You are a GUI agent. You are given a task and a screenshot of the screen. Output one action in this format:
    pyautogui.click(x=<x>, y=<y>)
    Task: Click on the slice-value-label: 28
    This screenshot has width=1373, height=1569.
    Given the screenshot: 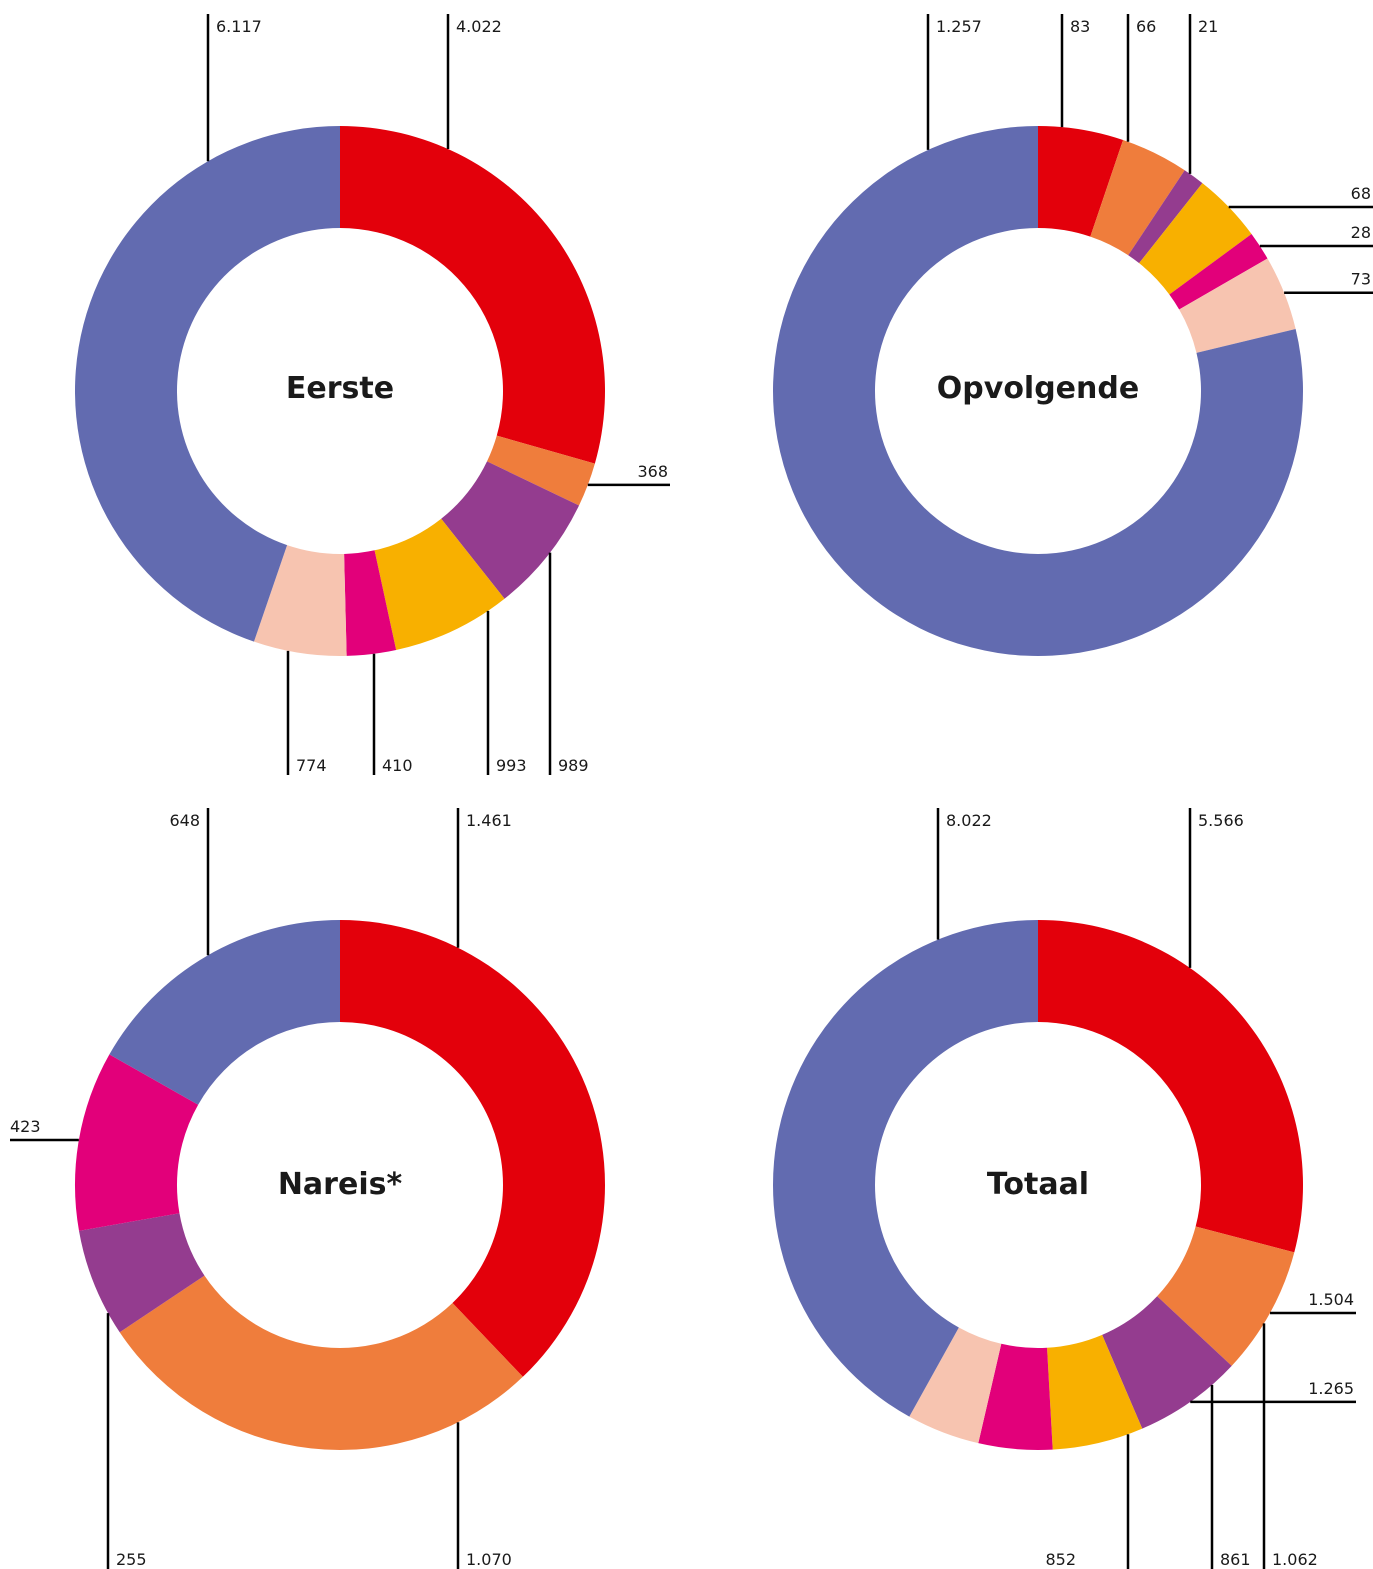 What is the action you would take?
    pyautogui.click(x=1361, y=232)
    